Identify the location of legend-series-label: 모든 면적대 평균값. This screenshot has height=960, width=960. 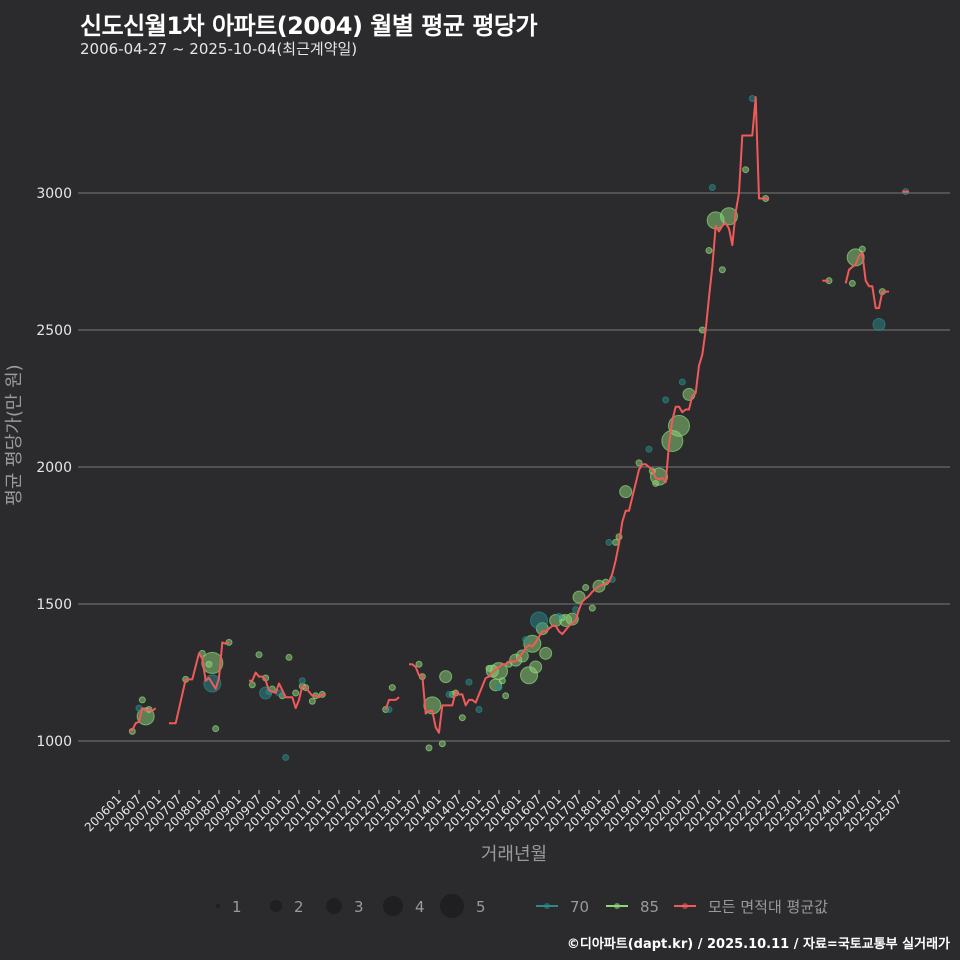
(768, 907).